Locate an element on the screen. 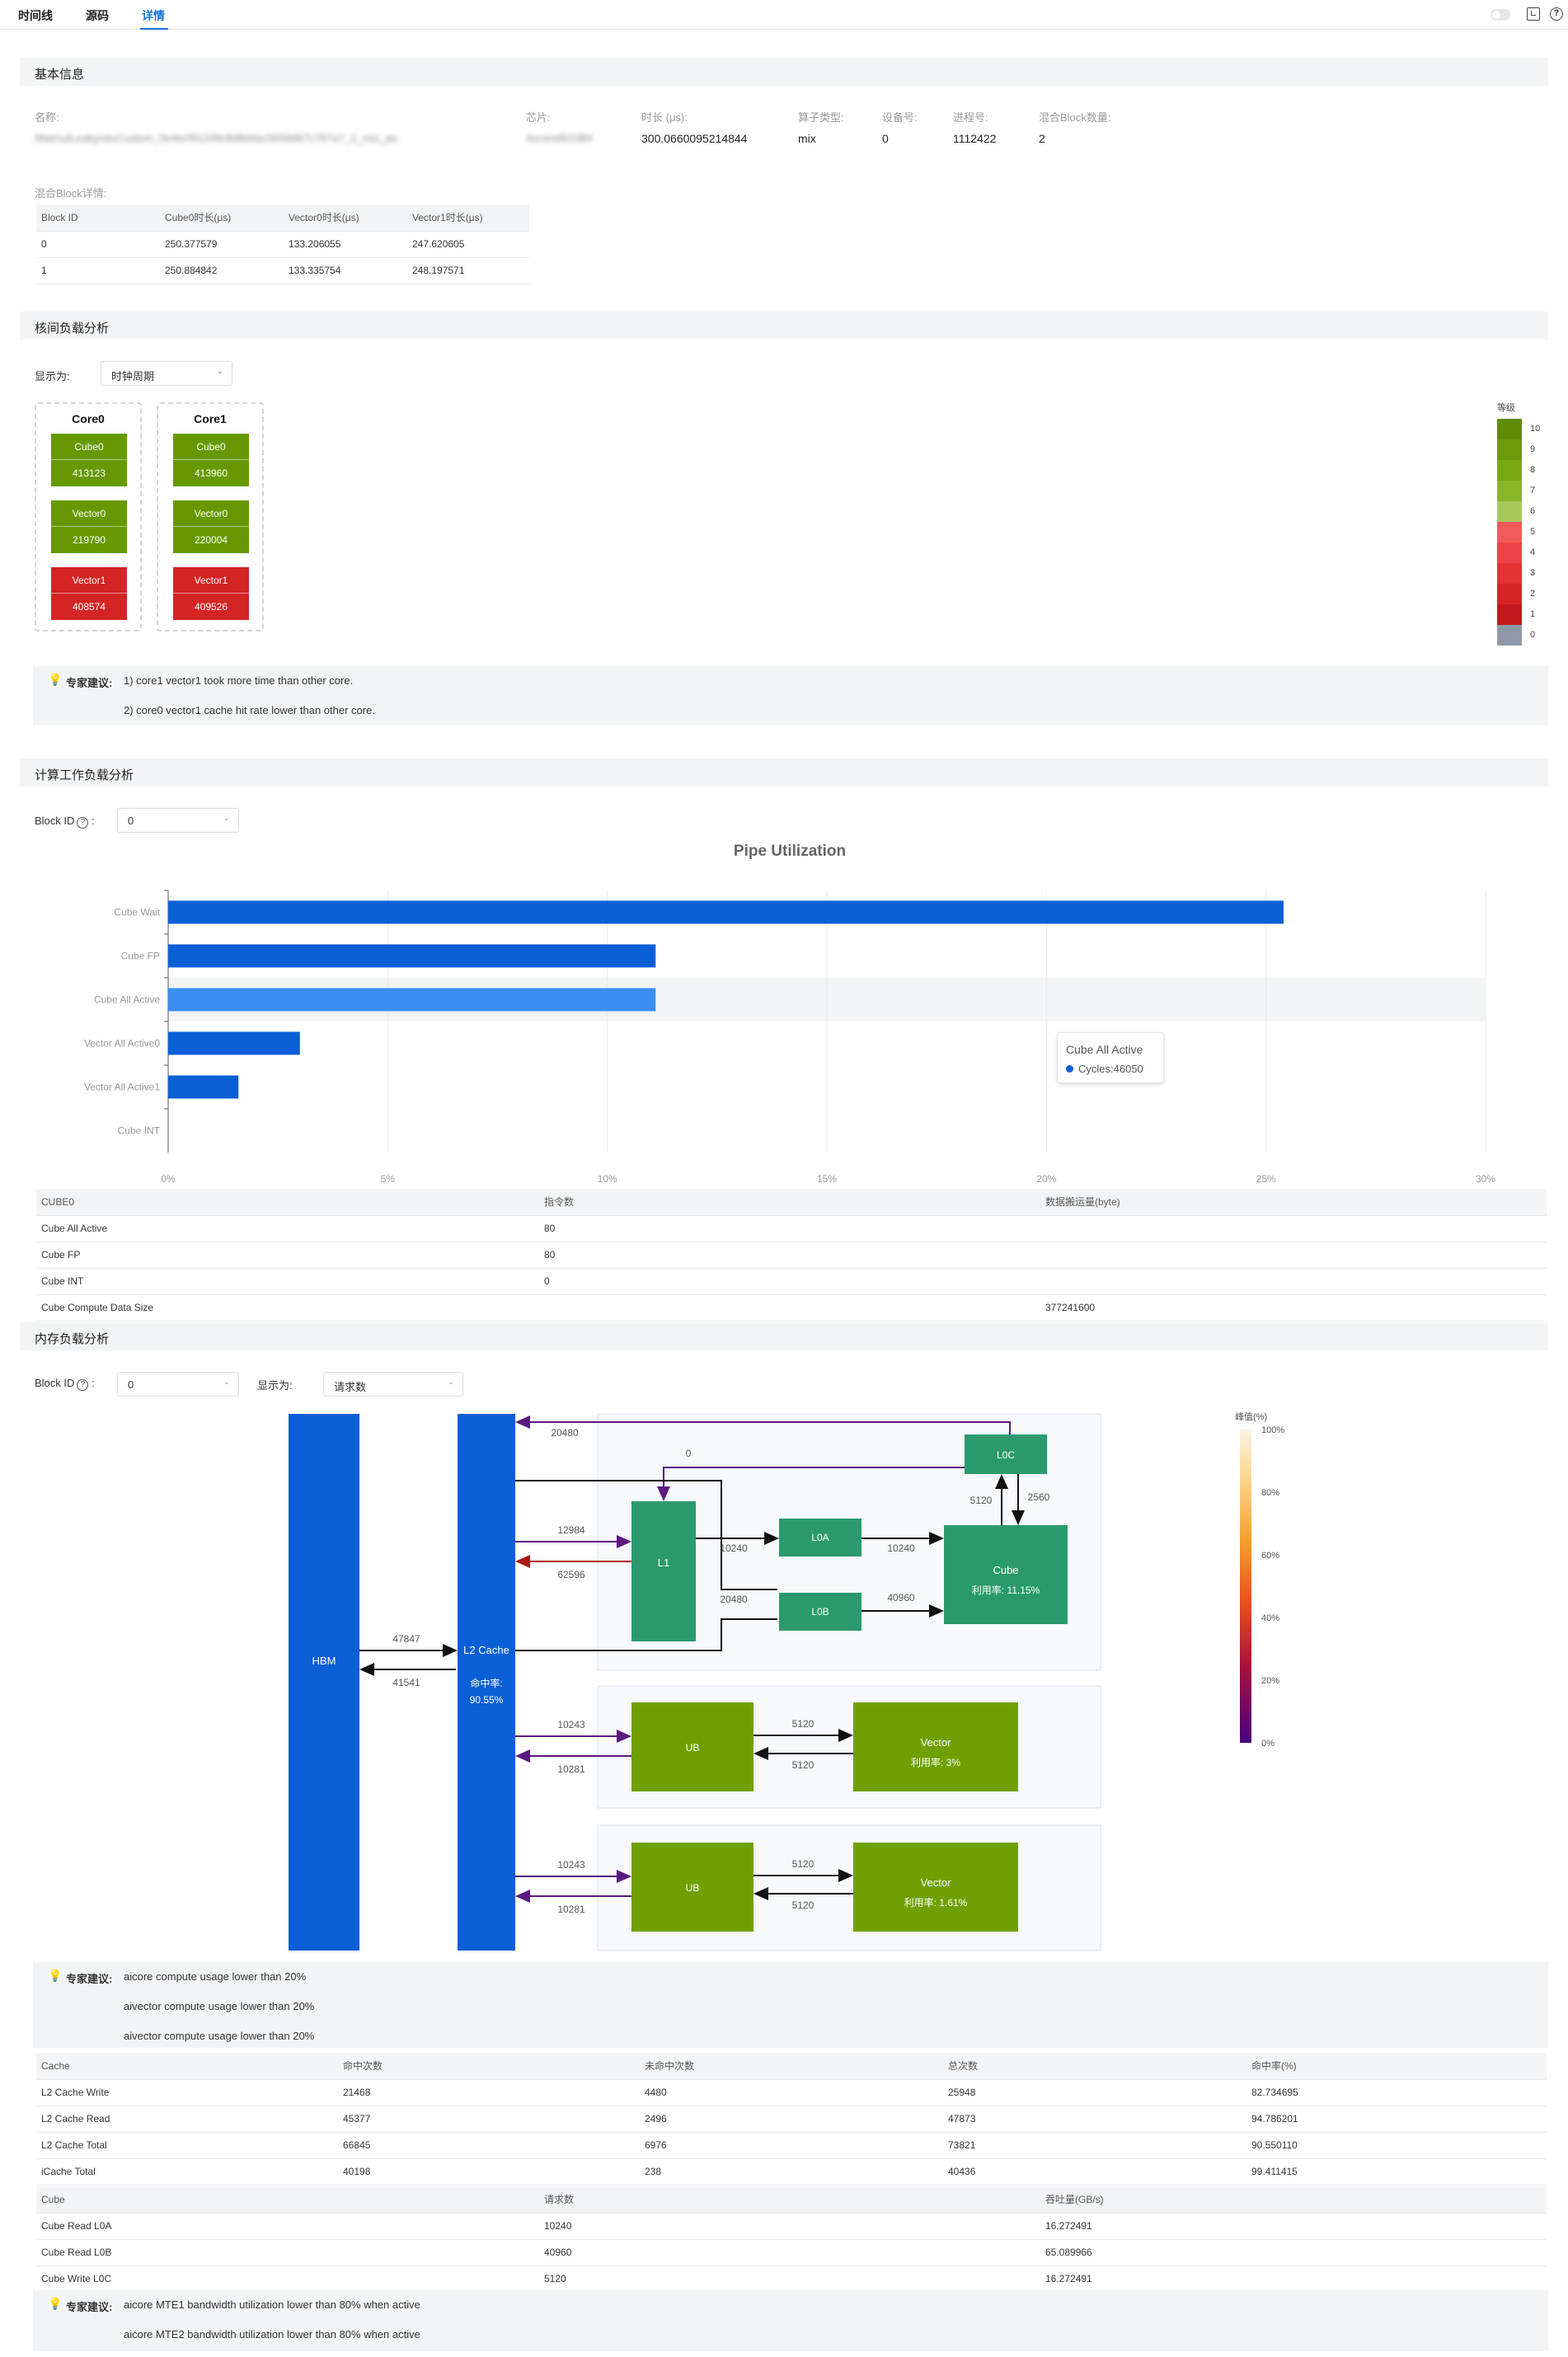 This screenshot has width=1568, height=2357. legend-label: 2 is located at coordinates (1533, 594).